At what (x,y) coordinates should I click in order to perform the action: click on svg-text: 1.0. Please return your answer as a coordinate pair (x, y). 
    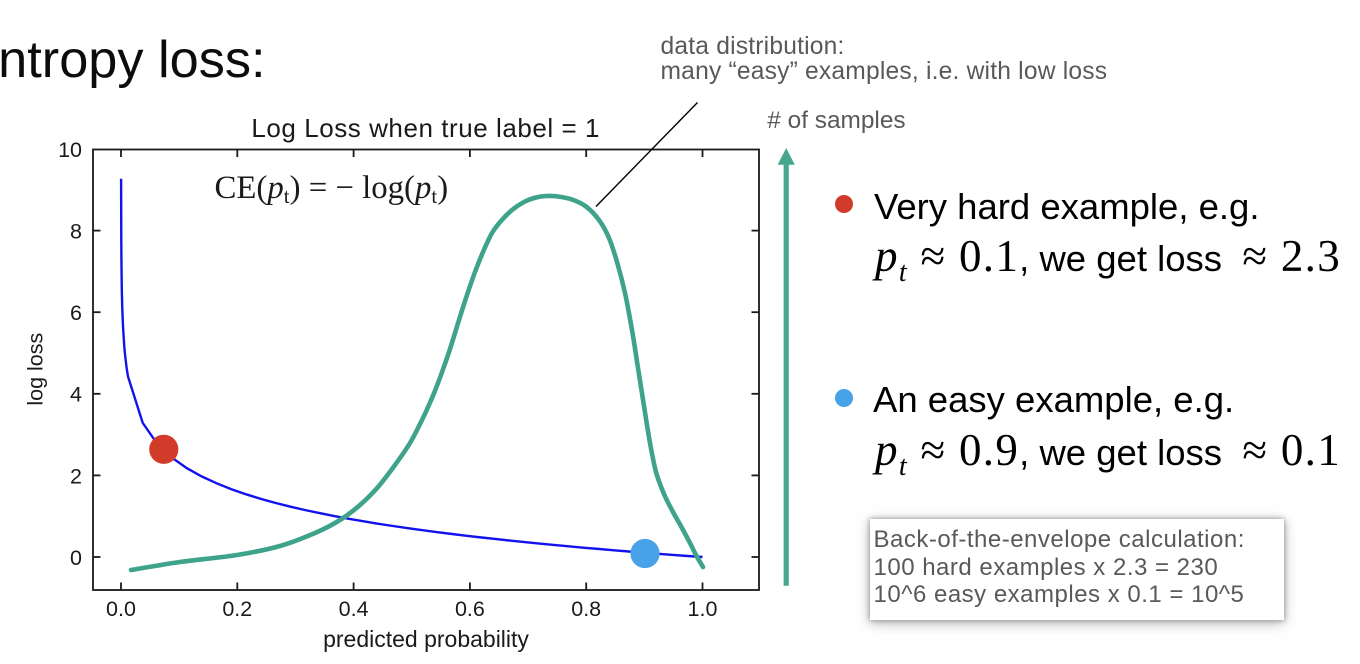
    Looking at the image, I should click on (703, 609).